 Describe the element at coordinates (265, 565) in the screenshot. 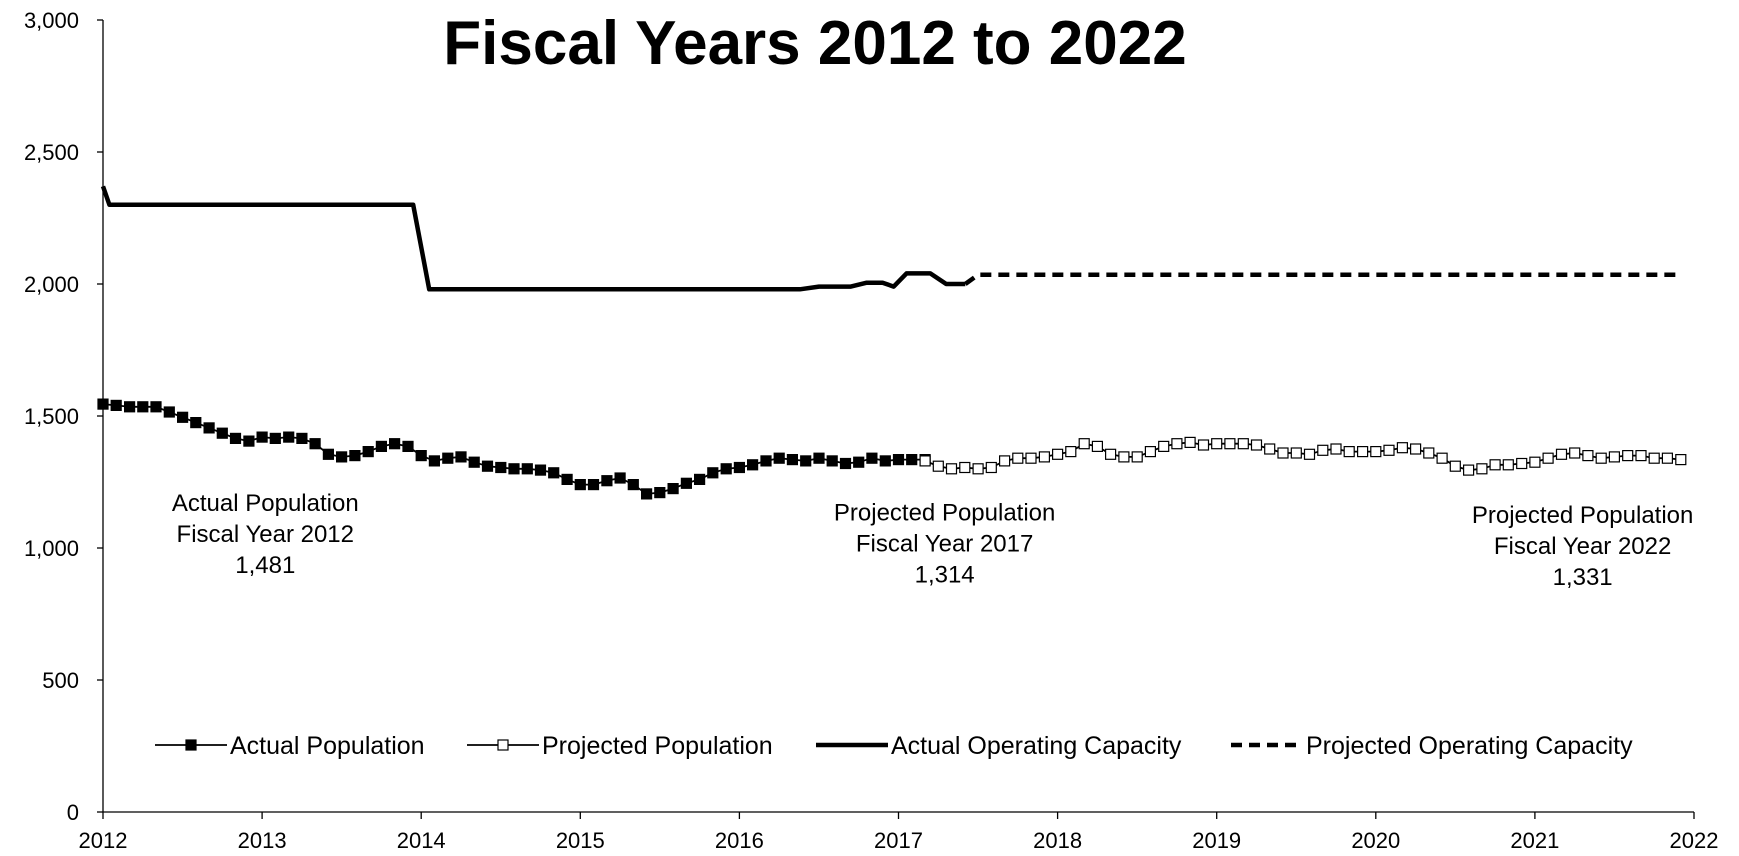

I see `annotation-line: 1,481` at that location.